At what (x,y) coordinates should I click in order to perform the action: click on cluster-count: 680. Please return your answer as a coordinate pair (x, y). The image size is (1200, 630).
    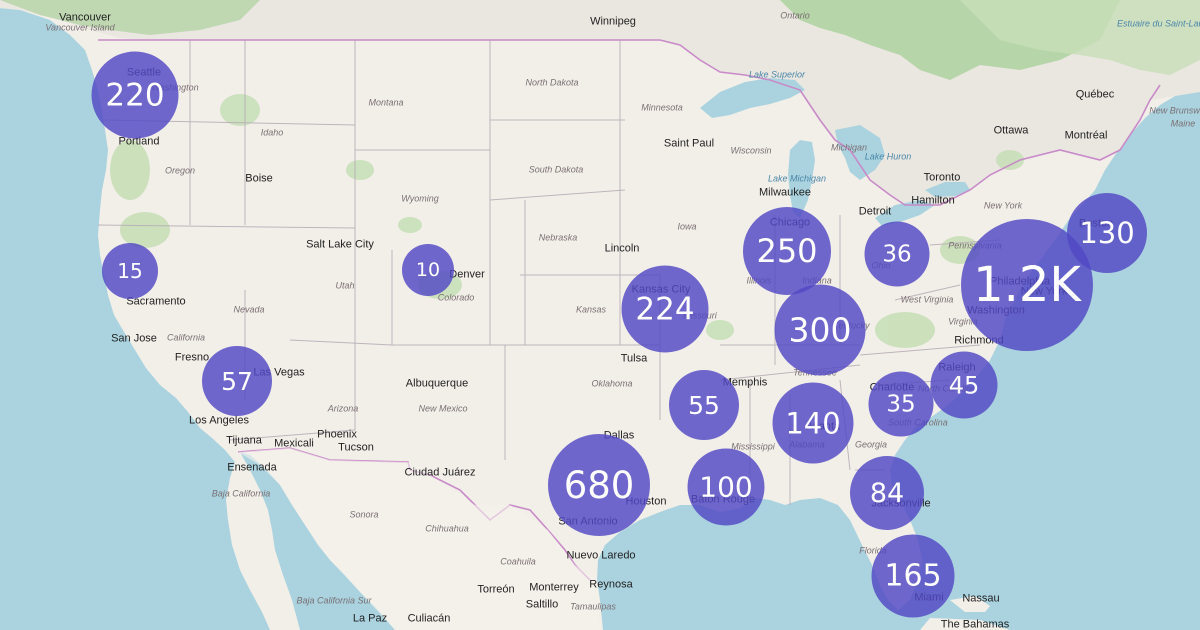
    Looking at the image, I should click on (599, 485).